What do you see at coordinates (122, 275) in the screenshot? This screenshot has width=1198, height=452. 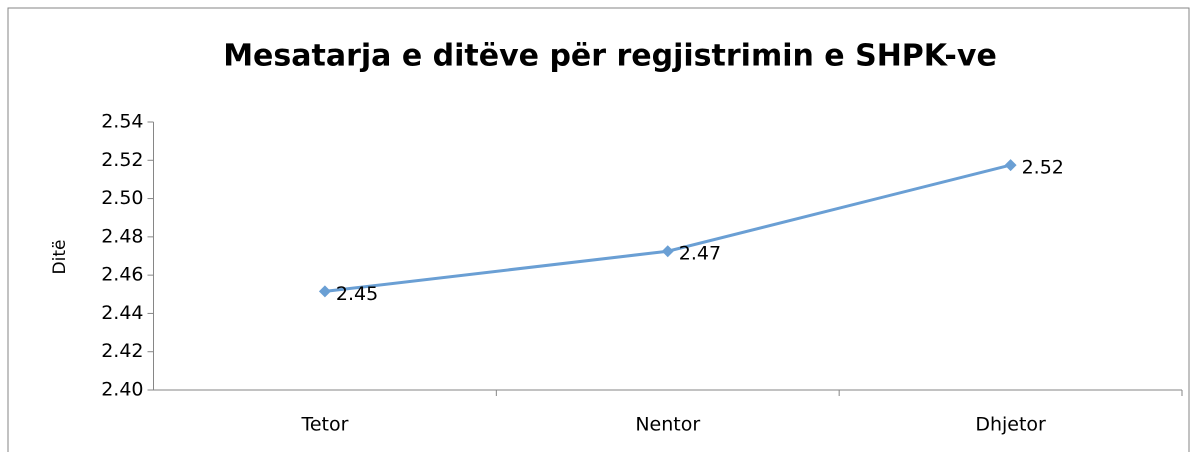 I see `y-tick-label: 2.46` at bounding box center [122, 275].